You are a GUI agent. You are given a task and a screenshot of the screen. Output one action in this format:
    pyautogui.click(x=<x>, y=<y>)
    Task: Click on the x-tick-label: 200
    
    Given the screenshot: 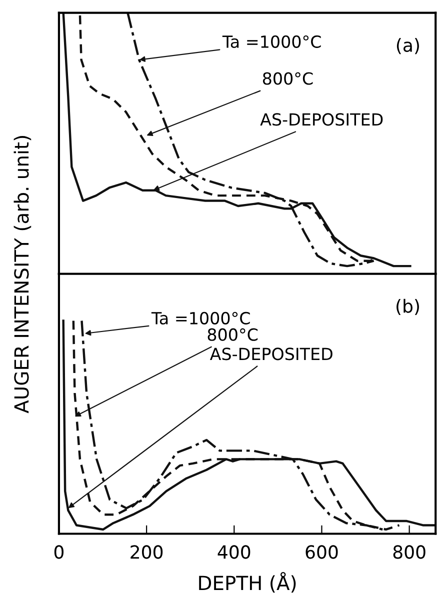 What is the action you would take?
    pyautogui.click(x=146, y=552)
    